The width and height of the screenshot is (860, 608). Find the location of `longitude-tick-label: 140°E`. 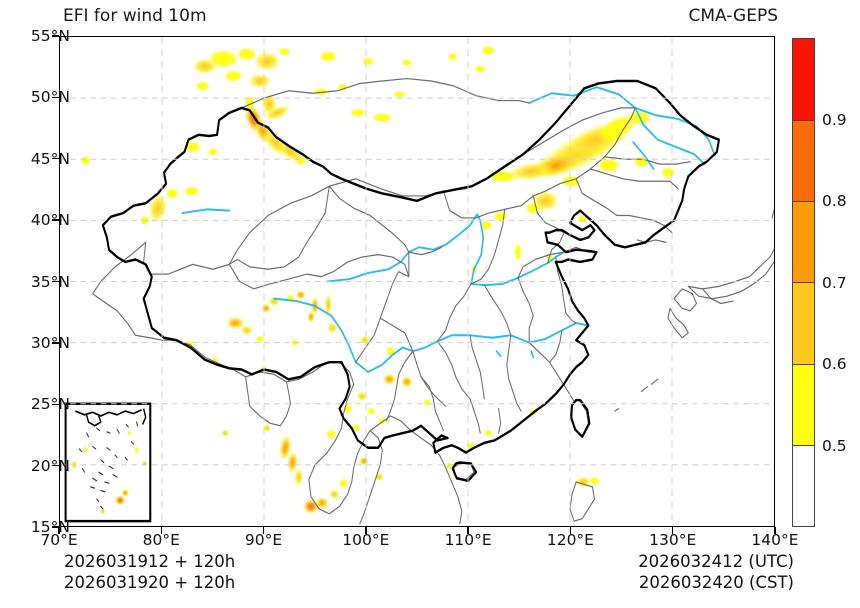

longitude-tick-label: 140°E is located at coordinates (775, 540).